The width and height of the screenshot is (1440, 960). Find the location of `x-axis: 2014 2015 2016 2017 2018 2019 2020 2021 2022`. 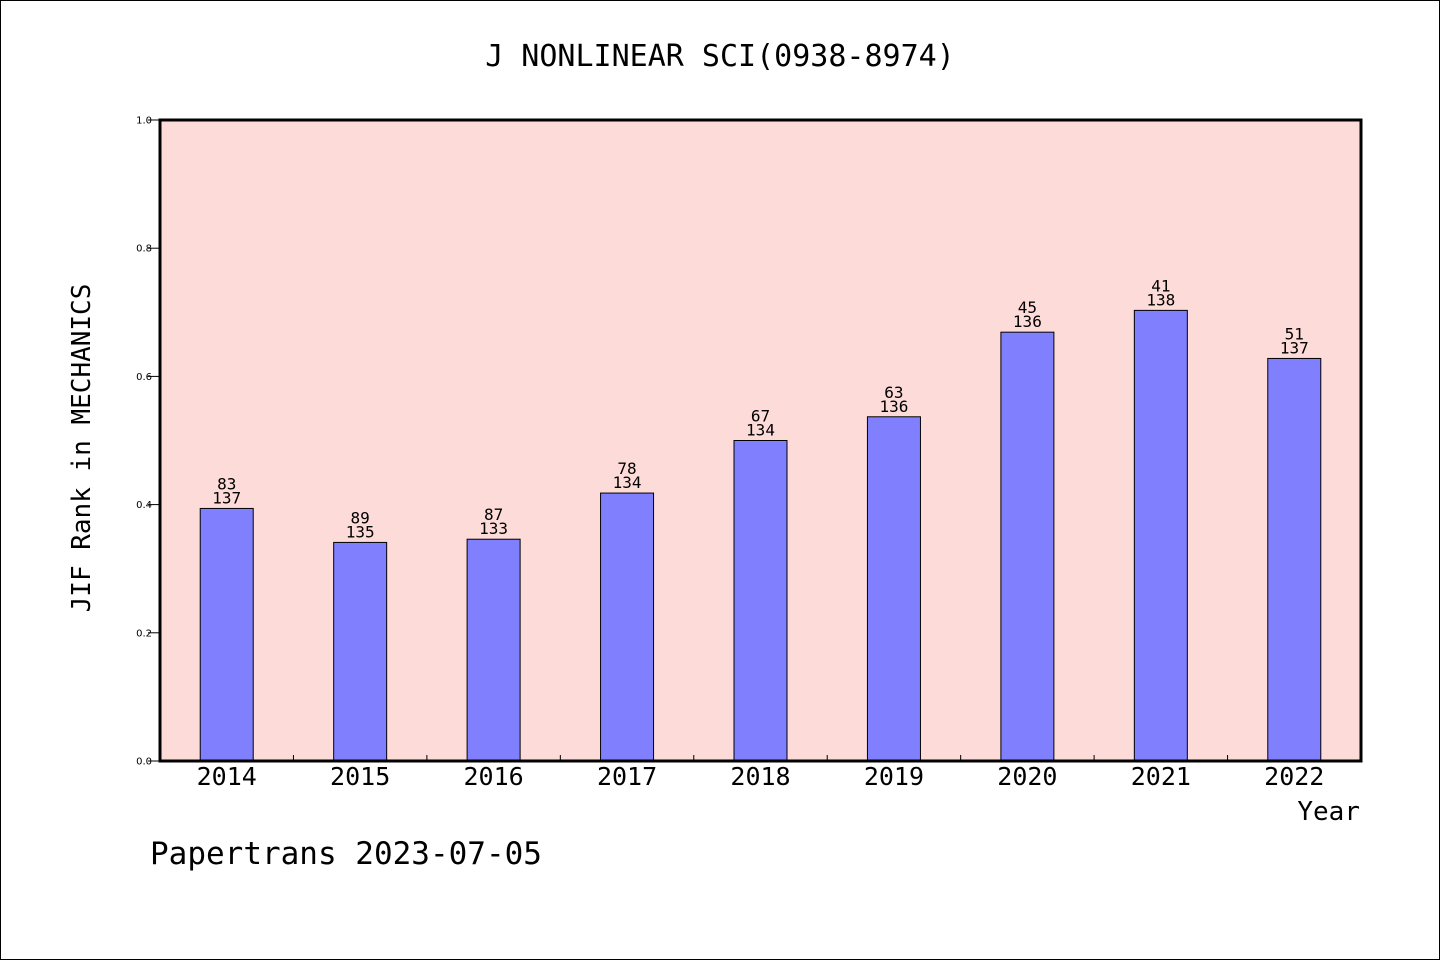

x-axis: 2014 2015 2016 2017 2018 2019 2020 2021 2022 is located at coordinates (760, 773).